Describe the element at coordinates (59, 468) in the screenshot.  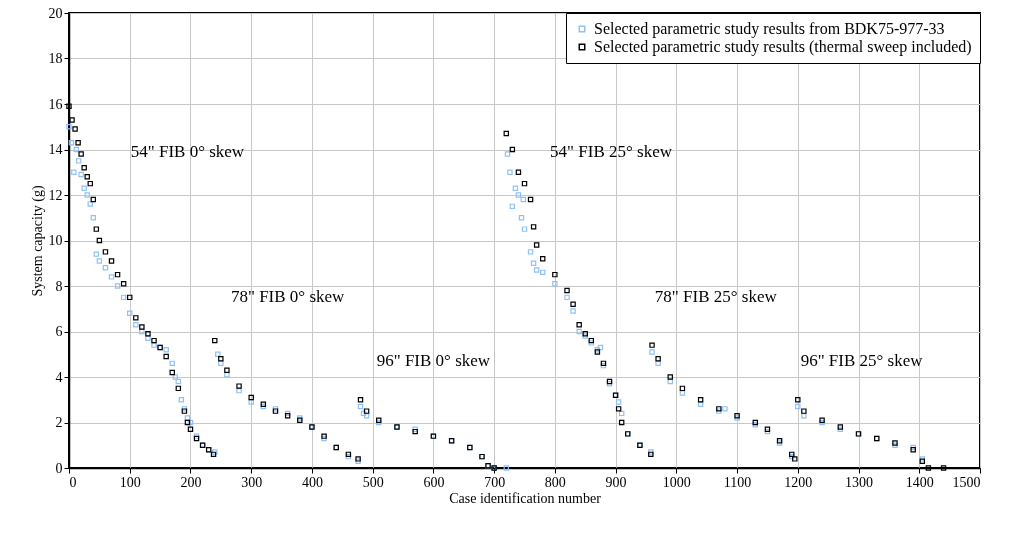
I see `y-tick-label: 0` at that location.